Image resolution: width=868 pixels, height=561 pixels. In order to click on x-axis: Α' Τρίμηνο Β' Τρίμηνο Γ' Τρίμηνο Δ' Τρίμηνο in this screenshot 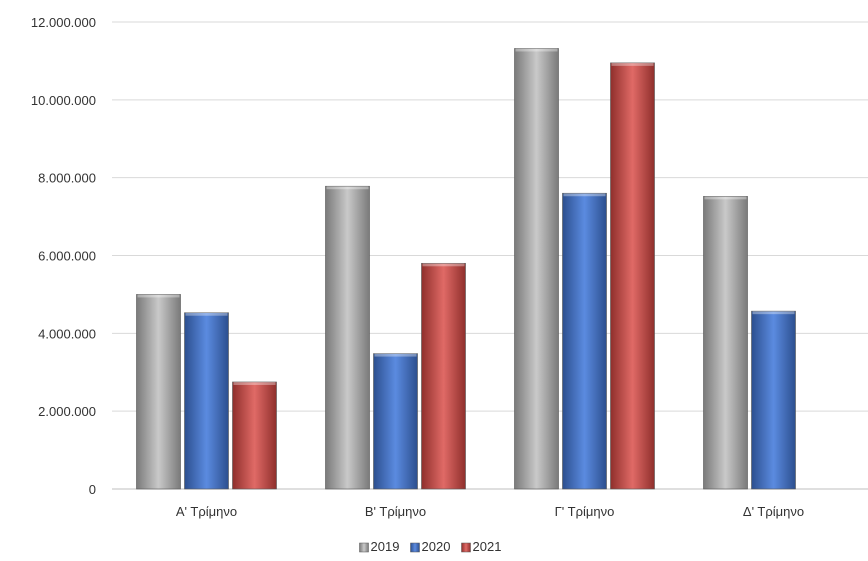, I will do `click(490, 511)`.